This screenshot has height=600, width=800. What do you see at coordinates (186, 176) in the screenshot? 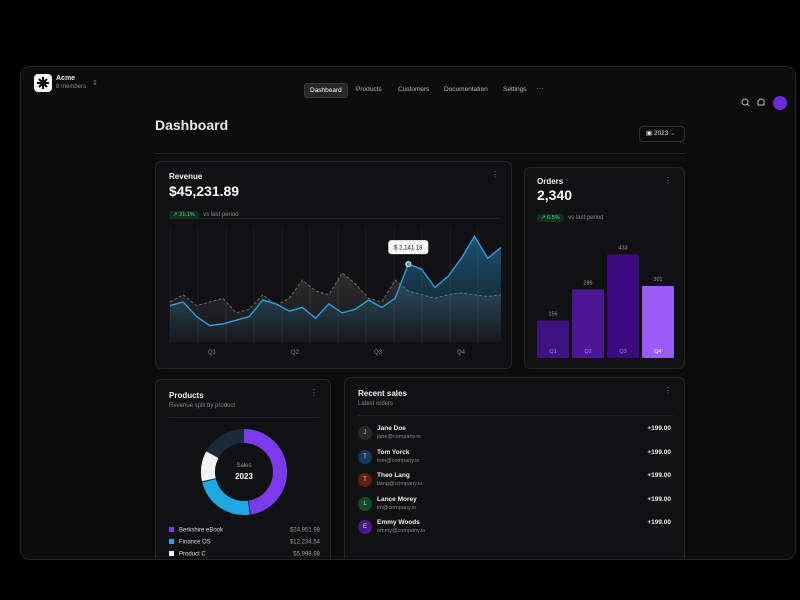
I see `card-title: Revenue` at bounding box center [186, 176].